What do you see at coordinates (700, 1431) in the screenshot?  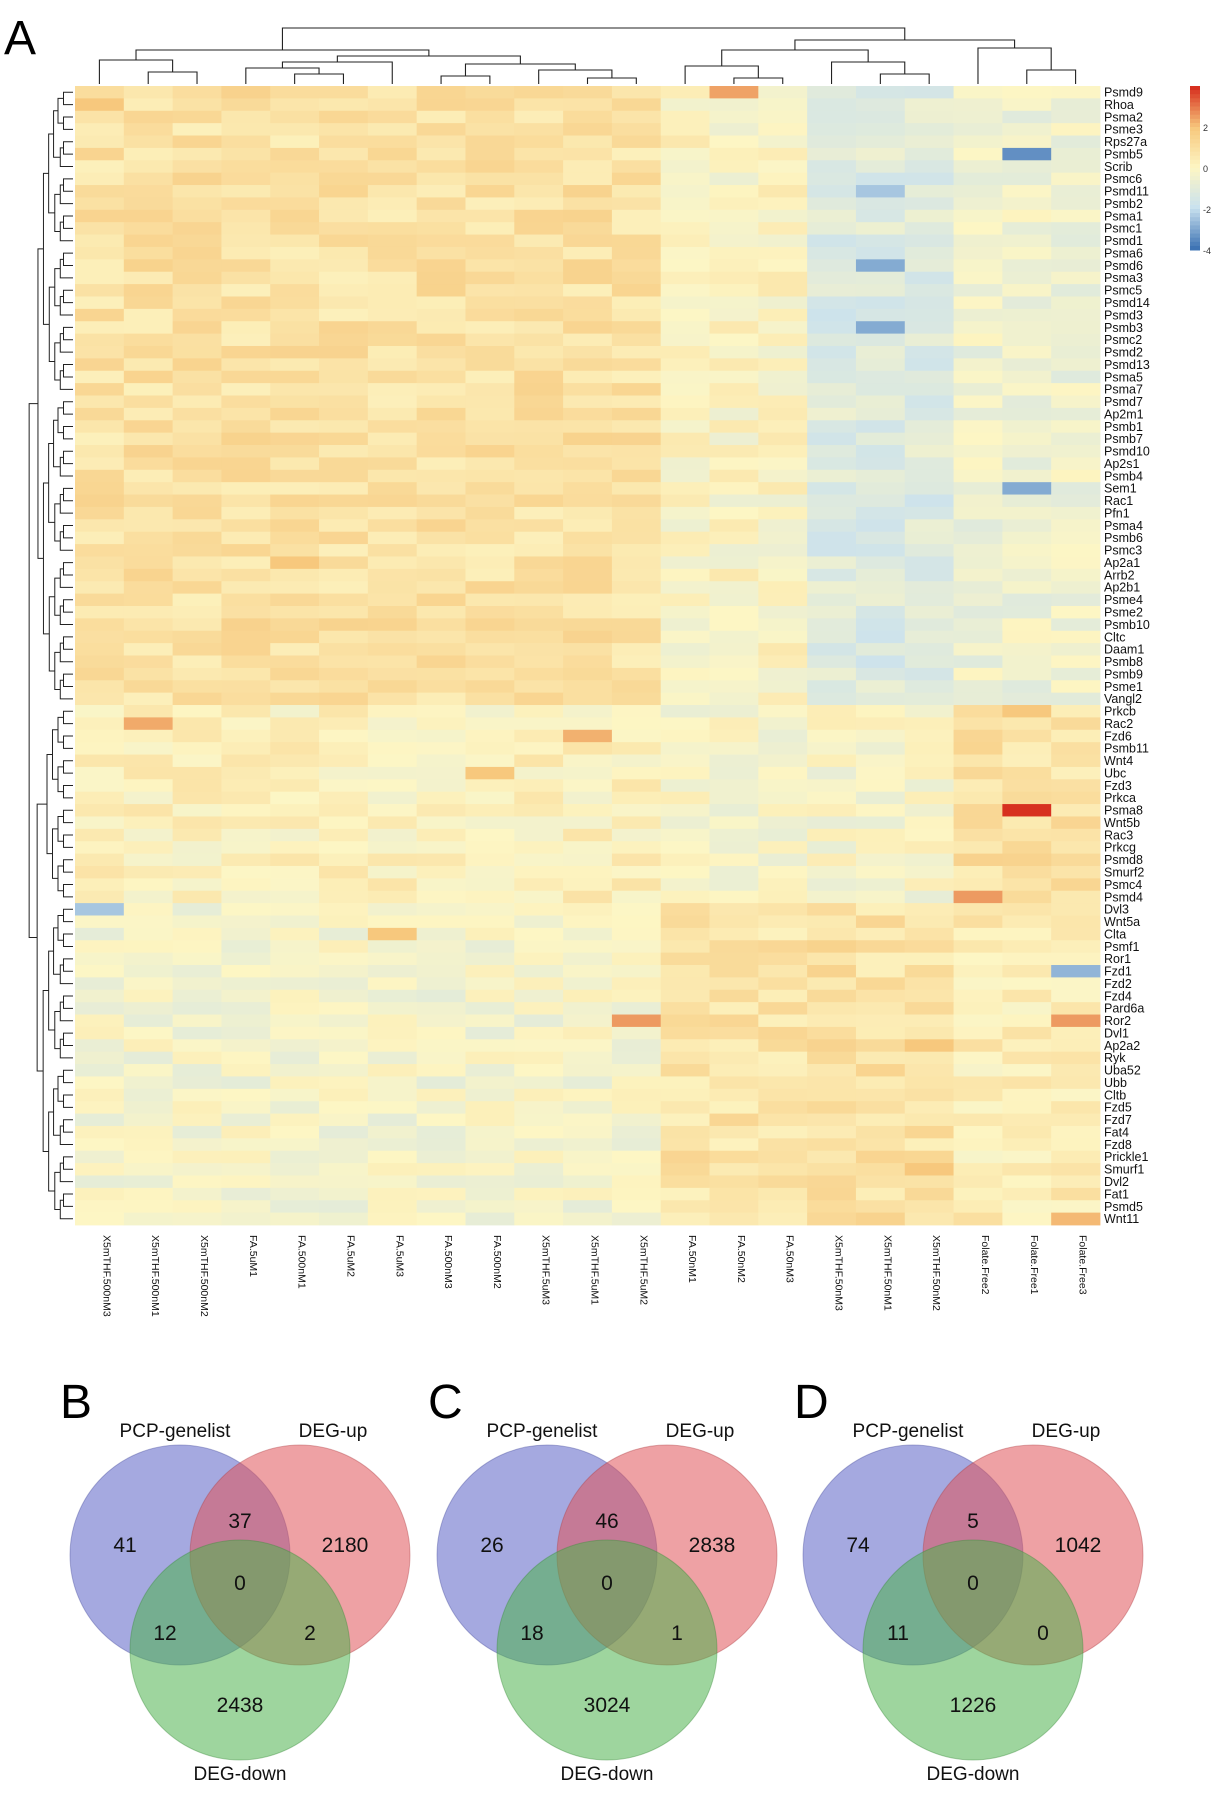 I see `venn-set-label: DEG-up` at bounding box center [700, 1431].